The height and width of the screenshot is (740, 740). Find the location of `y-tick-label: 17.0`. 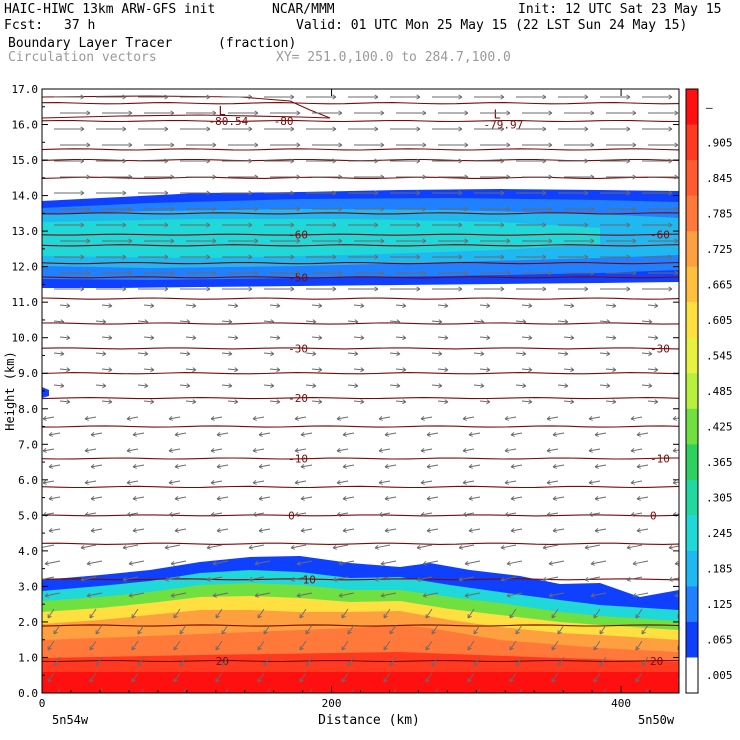

y-tick-label: 17.0 is located at coordinates (25, 89).